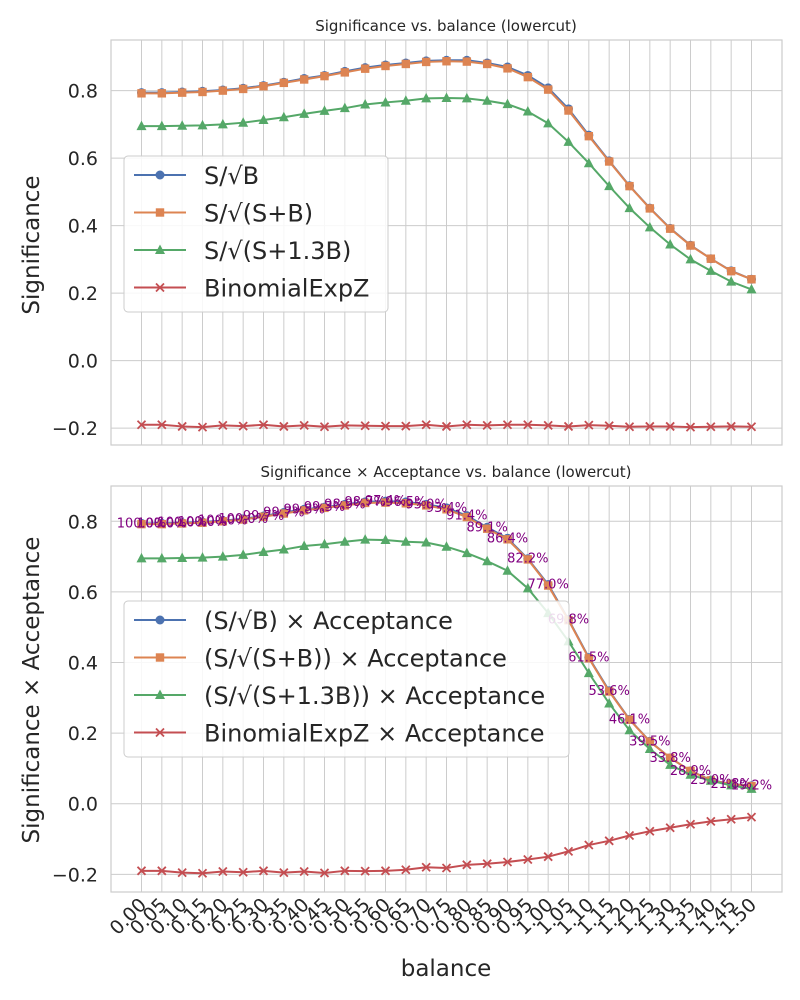 The height and width of the screenshot is (1000, 800). I want to click on legend-label: (S/√B) × Acceptance, so click(328, 621).